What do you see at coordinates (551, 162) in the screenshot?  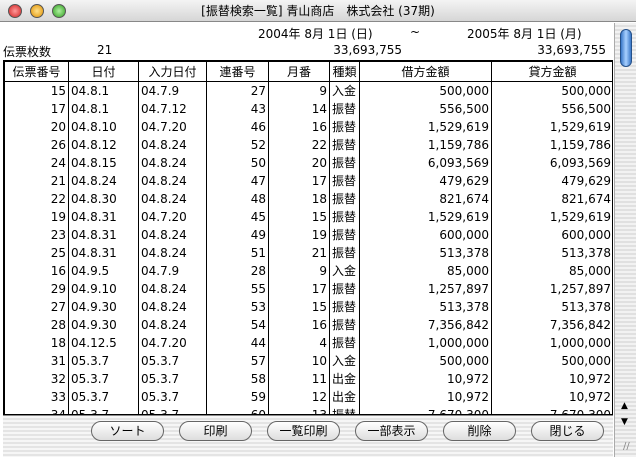 I see `cell-credit-amount: 6,093,569` at bounding box center [551, 162].